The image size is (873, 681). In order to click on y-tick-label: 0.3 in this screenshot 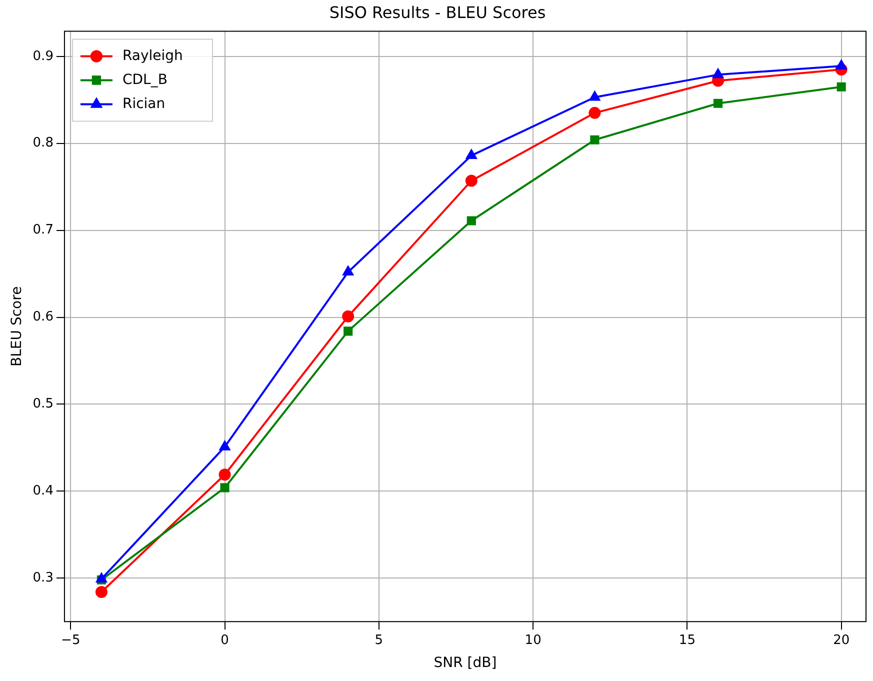, I will do `click(43, 578)`.